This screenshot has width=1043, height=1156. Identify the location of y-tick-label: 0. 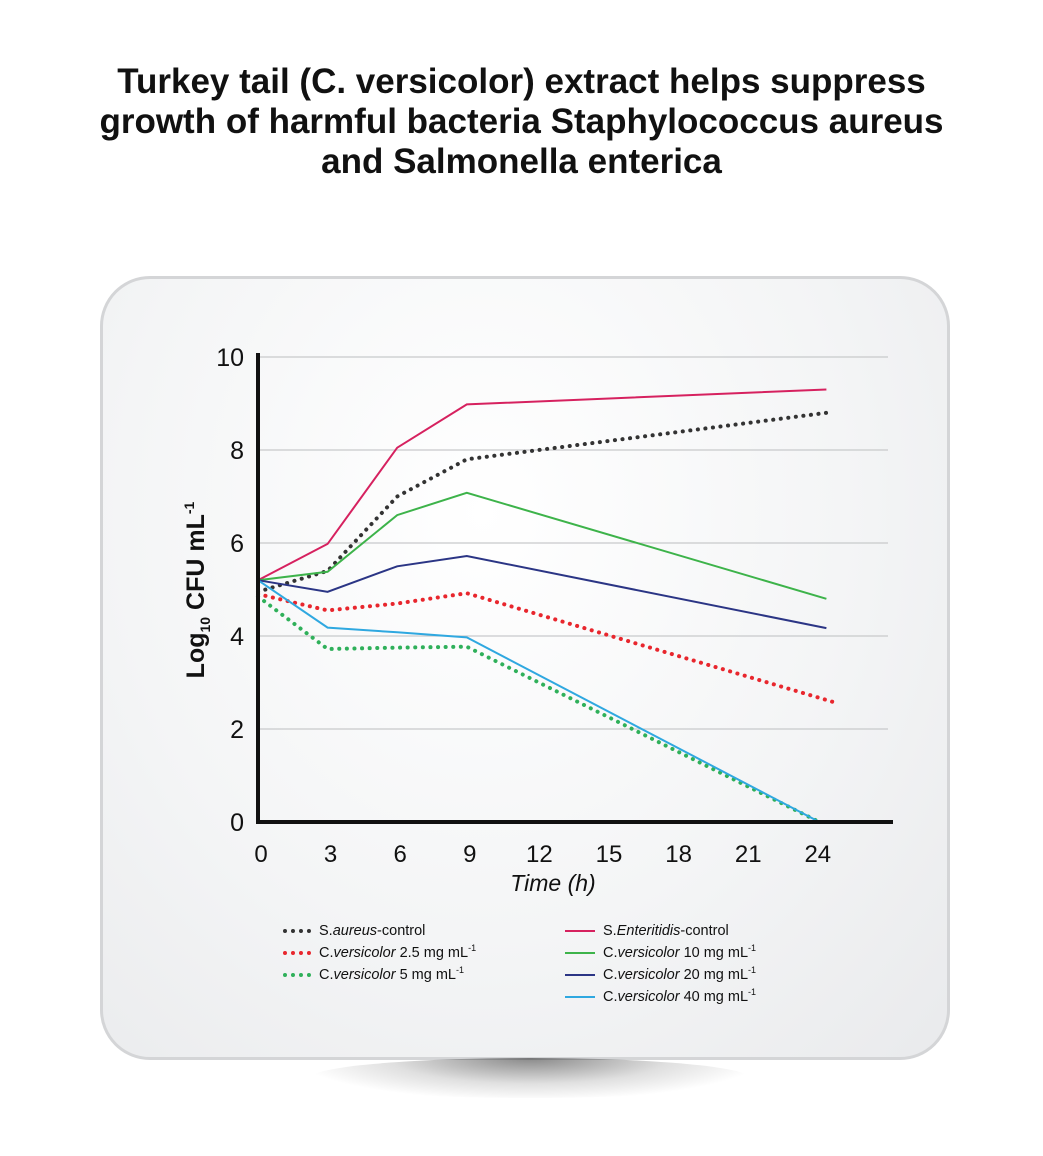
(237, 823).